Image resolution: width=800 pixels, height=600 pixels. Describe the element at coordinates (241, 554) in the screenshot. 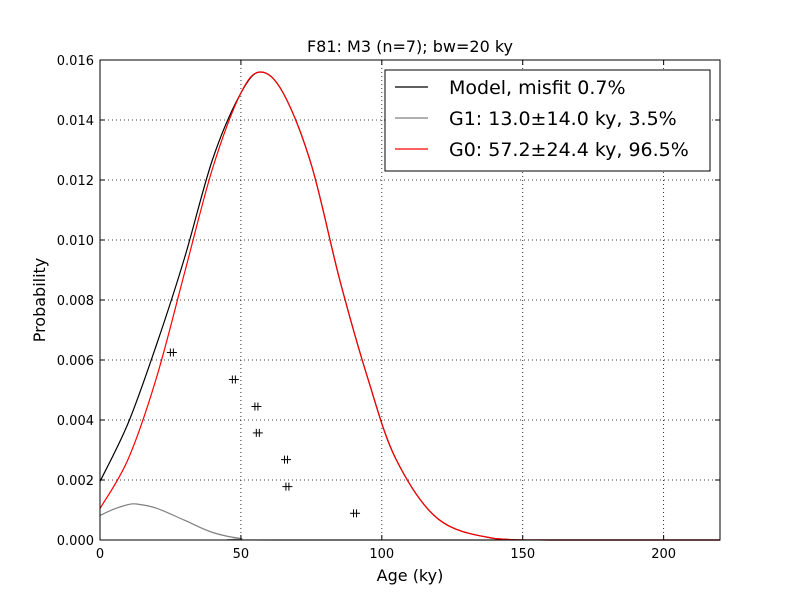

I see `x-tick-label: 50` at that location.